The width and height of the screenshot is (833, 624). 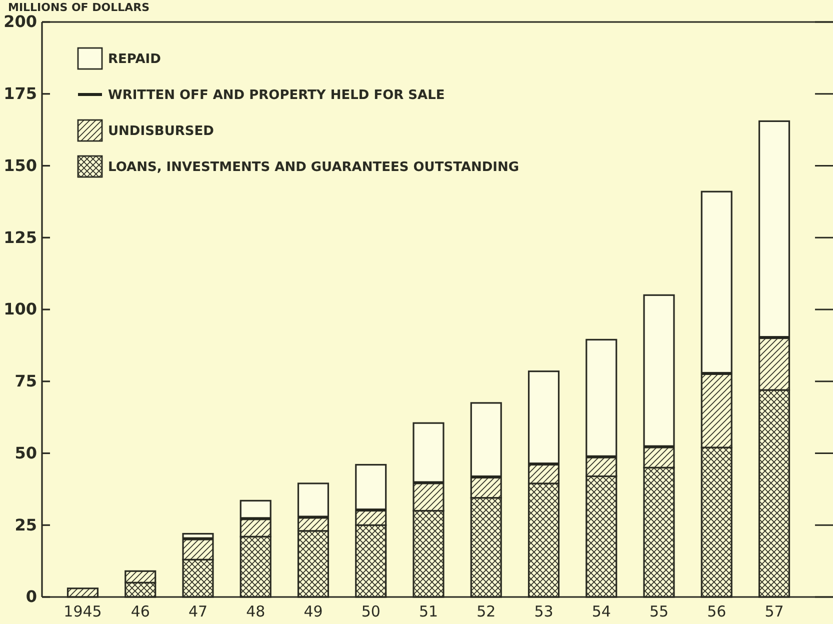 What do you see at coordinates (20, 93) in the screenshot?
I see `y-tick-label: 175` at bounding box center [20, 93].